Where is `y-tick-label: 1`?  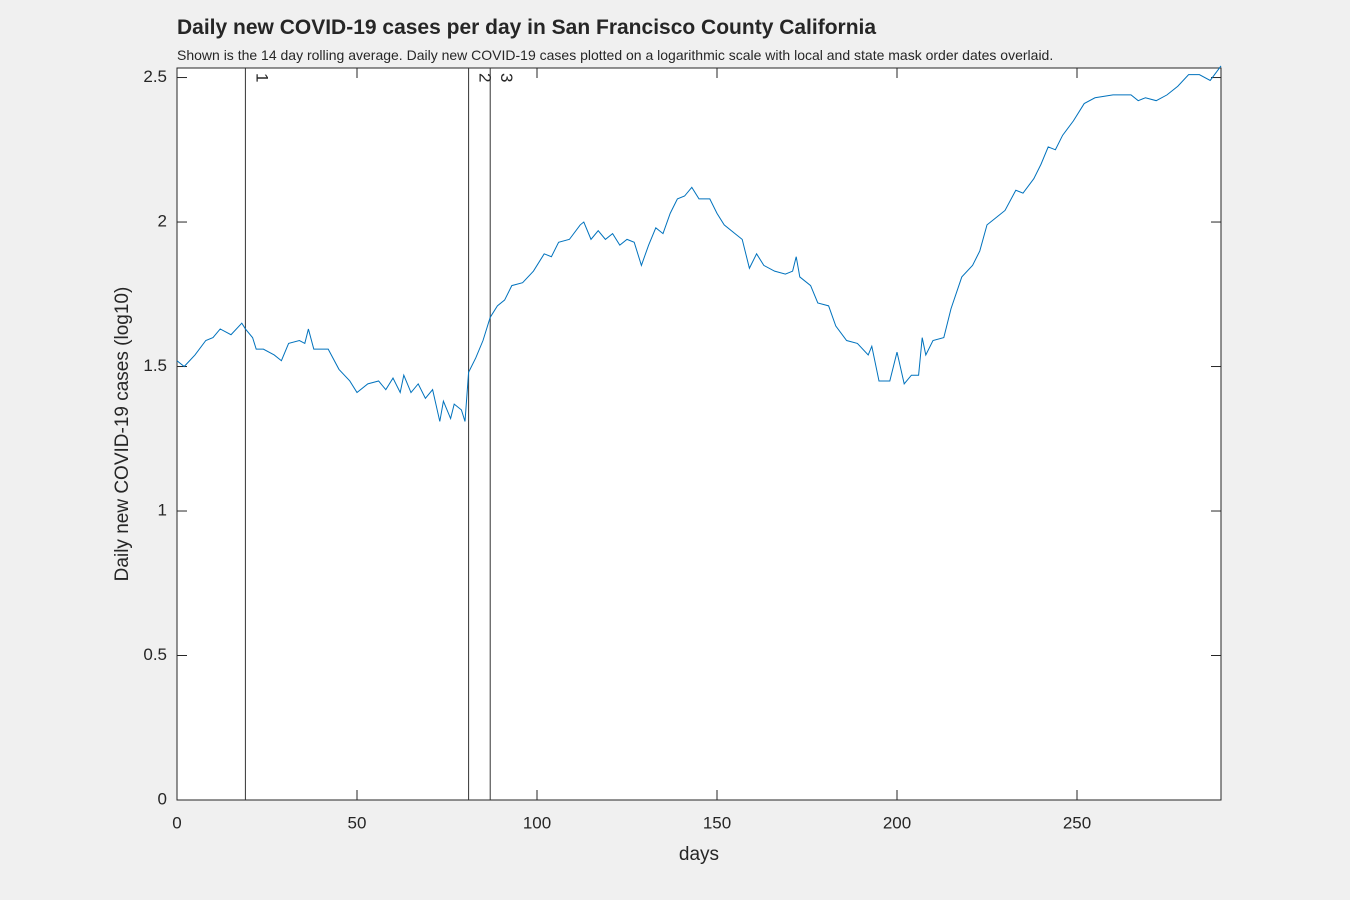 y-tick-label: 1 is located at coordinates (162, 509).